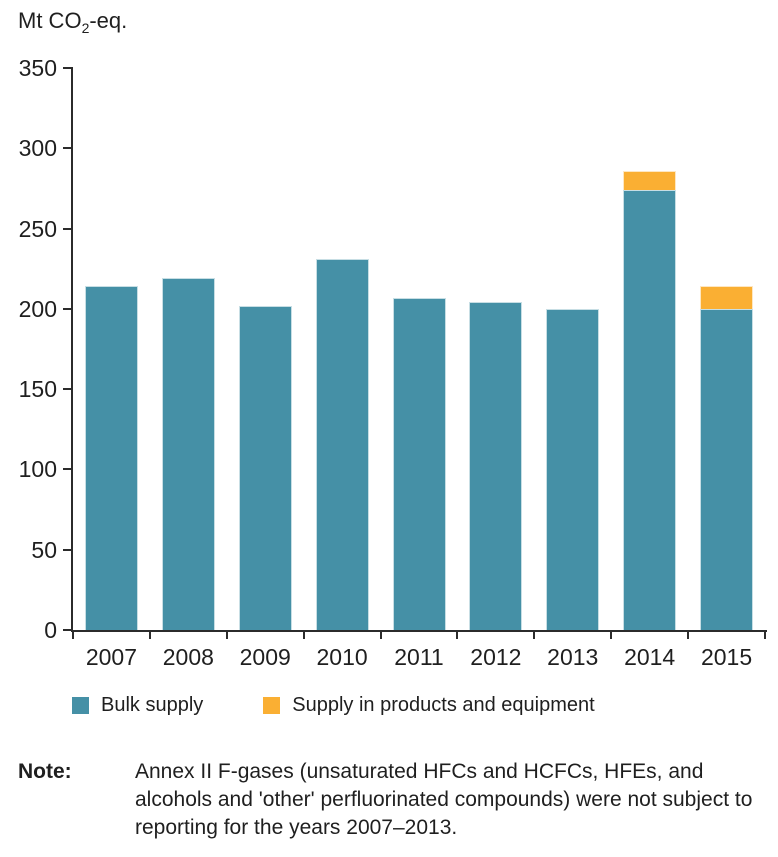 This screenshot has height=857, width=778. Describe the element at coordinates (72, 349) in the screenshot. I see `y-axis-line` at that location.